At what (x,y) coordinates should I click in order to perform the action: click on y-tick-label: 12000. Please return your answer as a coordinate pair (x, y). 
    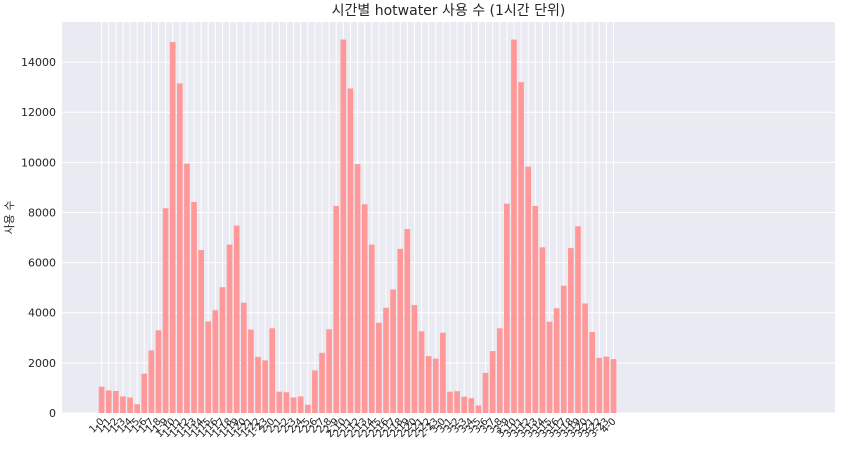
    Looking at the image, I should click on (38, 112).